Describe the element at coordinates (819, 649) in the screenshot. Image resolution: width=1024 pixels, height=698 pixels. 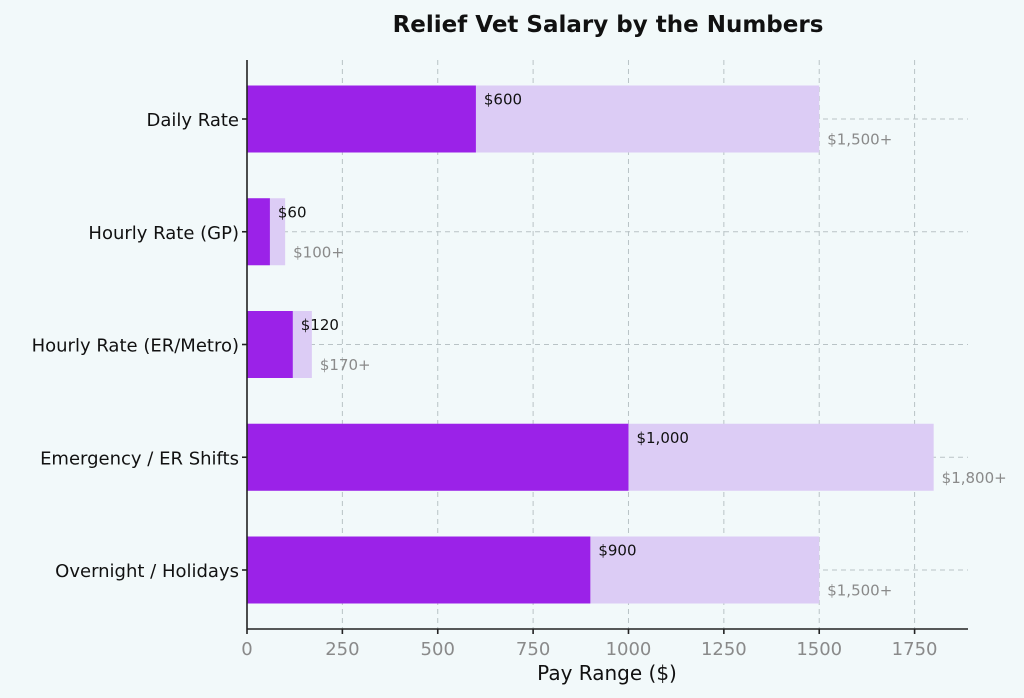
I see `x-tick-label: 1500` at that location.